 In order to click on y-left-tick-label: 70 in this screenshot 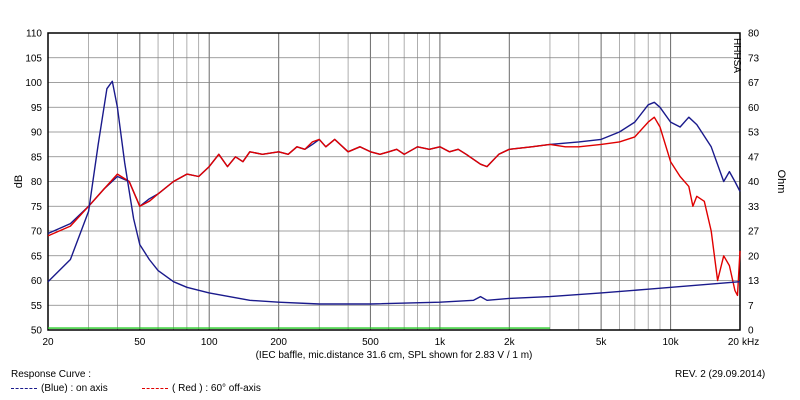, I will do `click(37, 232)`.